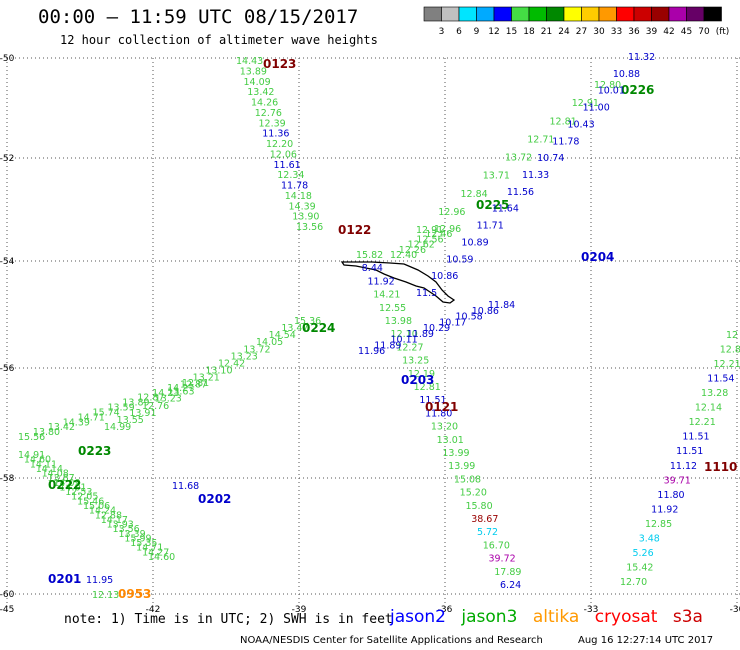  What do you see at coordinates (214, 499) in the screenshot?
I see `pass-id-label: 0202` at bounding box center [214, 499].